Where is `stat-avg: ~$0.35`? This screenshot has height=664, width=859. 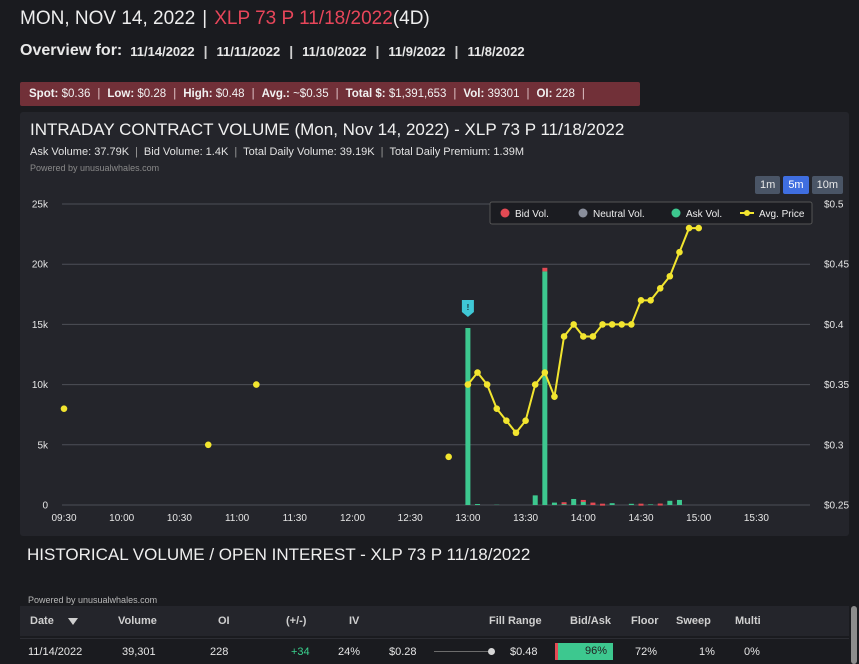
stat-avg: ~$0.35 is located at coordinates (311, 94).